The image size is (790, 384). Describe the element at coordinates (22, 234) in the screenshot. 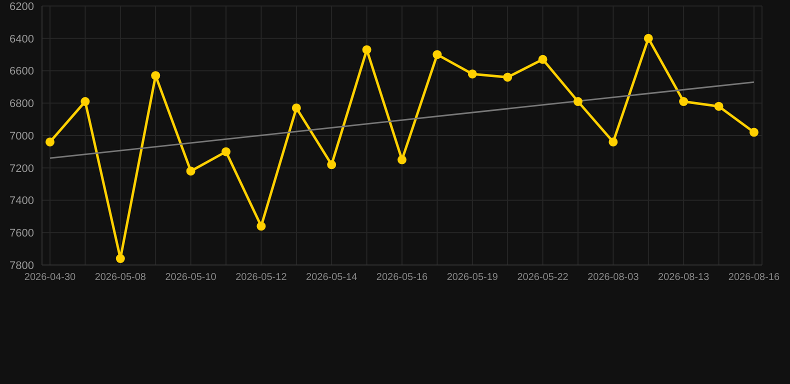

I see `y-tick-label: 7600` at that location.